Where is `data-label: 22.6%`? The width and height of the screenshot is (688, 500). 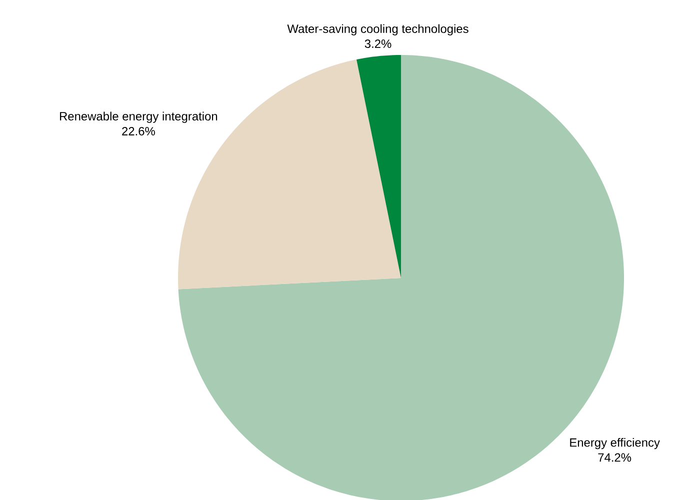 data-label: 22.6% is located at coordinates (138, 131).